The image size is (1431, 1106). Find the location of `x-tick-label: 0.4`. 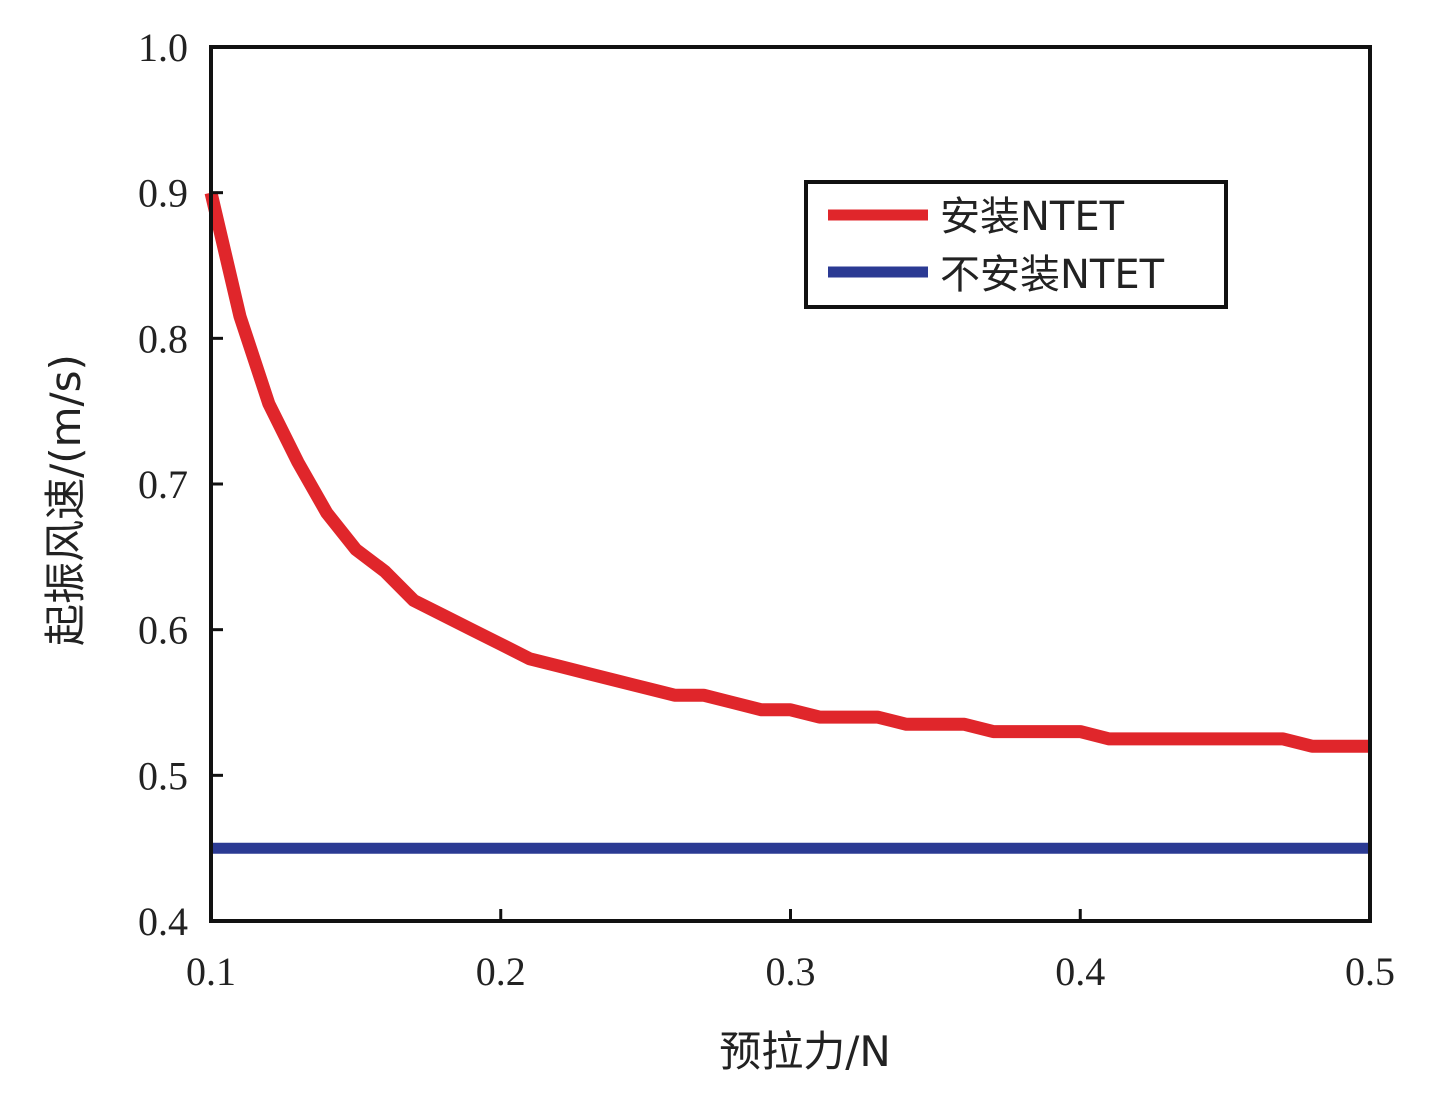

x-tick-label: 0.4 is located at coordinates (1080, 971).